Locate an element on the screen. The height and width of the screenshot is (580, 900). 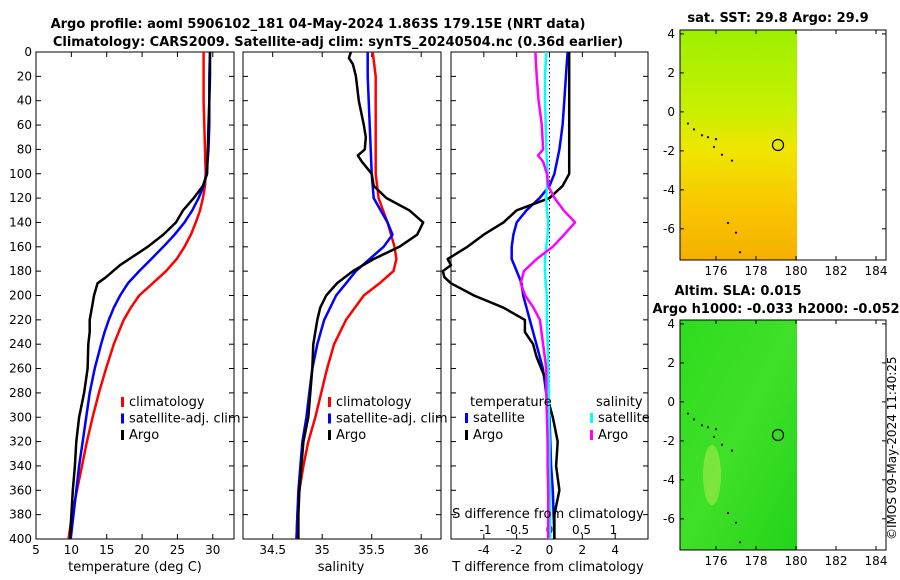
p-sla-xtick-label: 176 is located at coordinates (716, 561).